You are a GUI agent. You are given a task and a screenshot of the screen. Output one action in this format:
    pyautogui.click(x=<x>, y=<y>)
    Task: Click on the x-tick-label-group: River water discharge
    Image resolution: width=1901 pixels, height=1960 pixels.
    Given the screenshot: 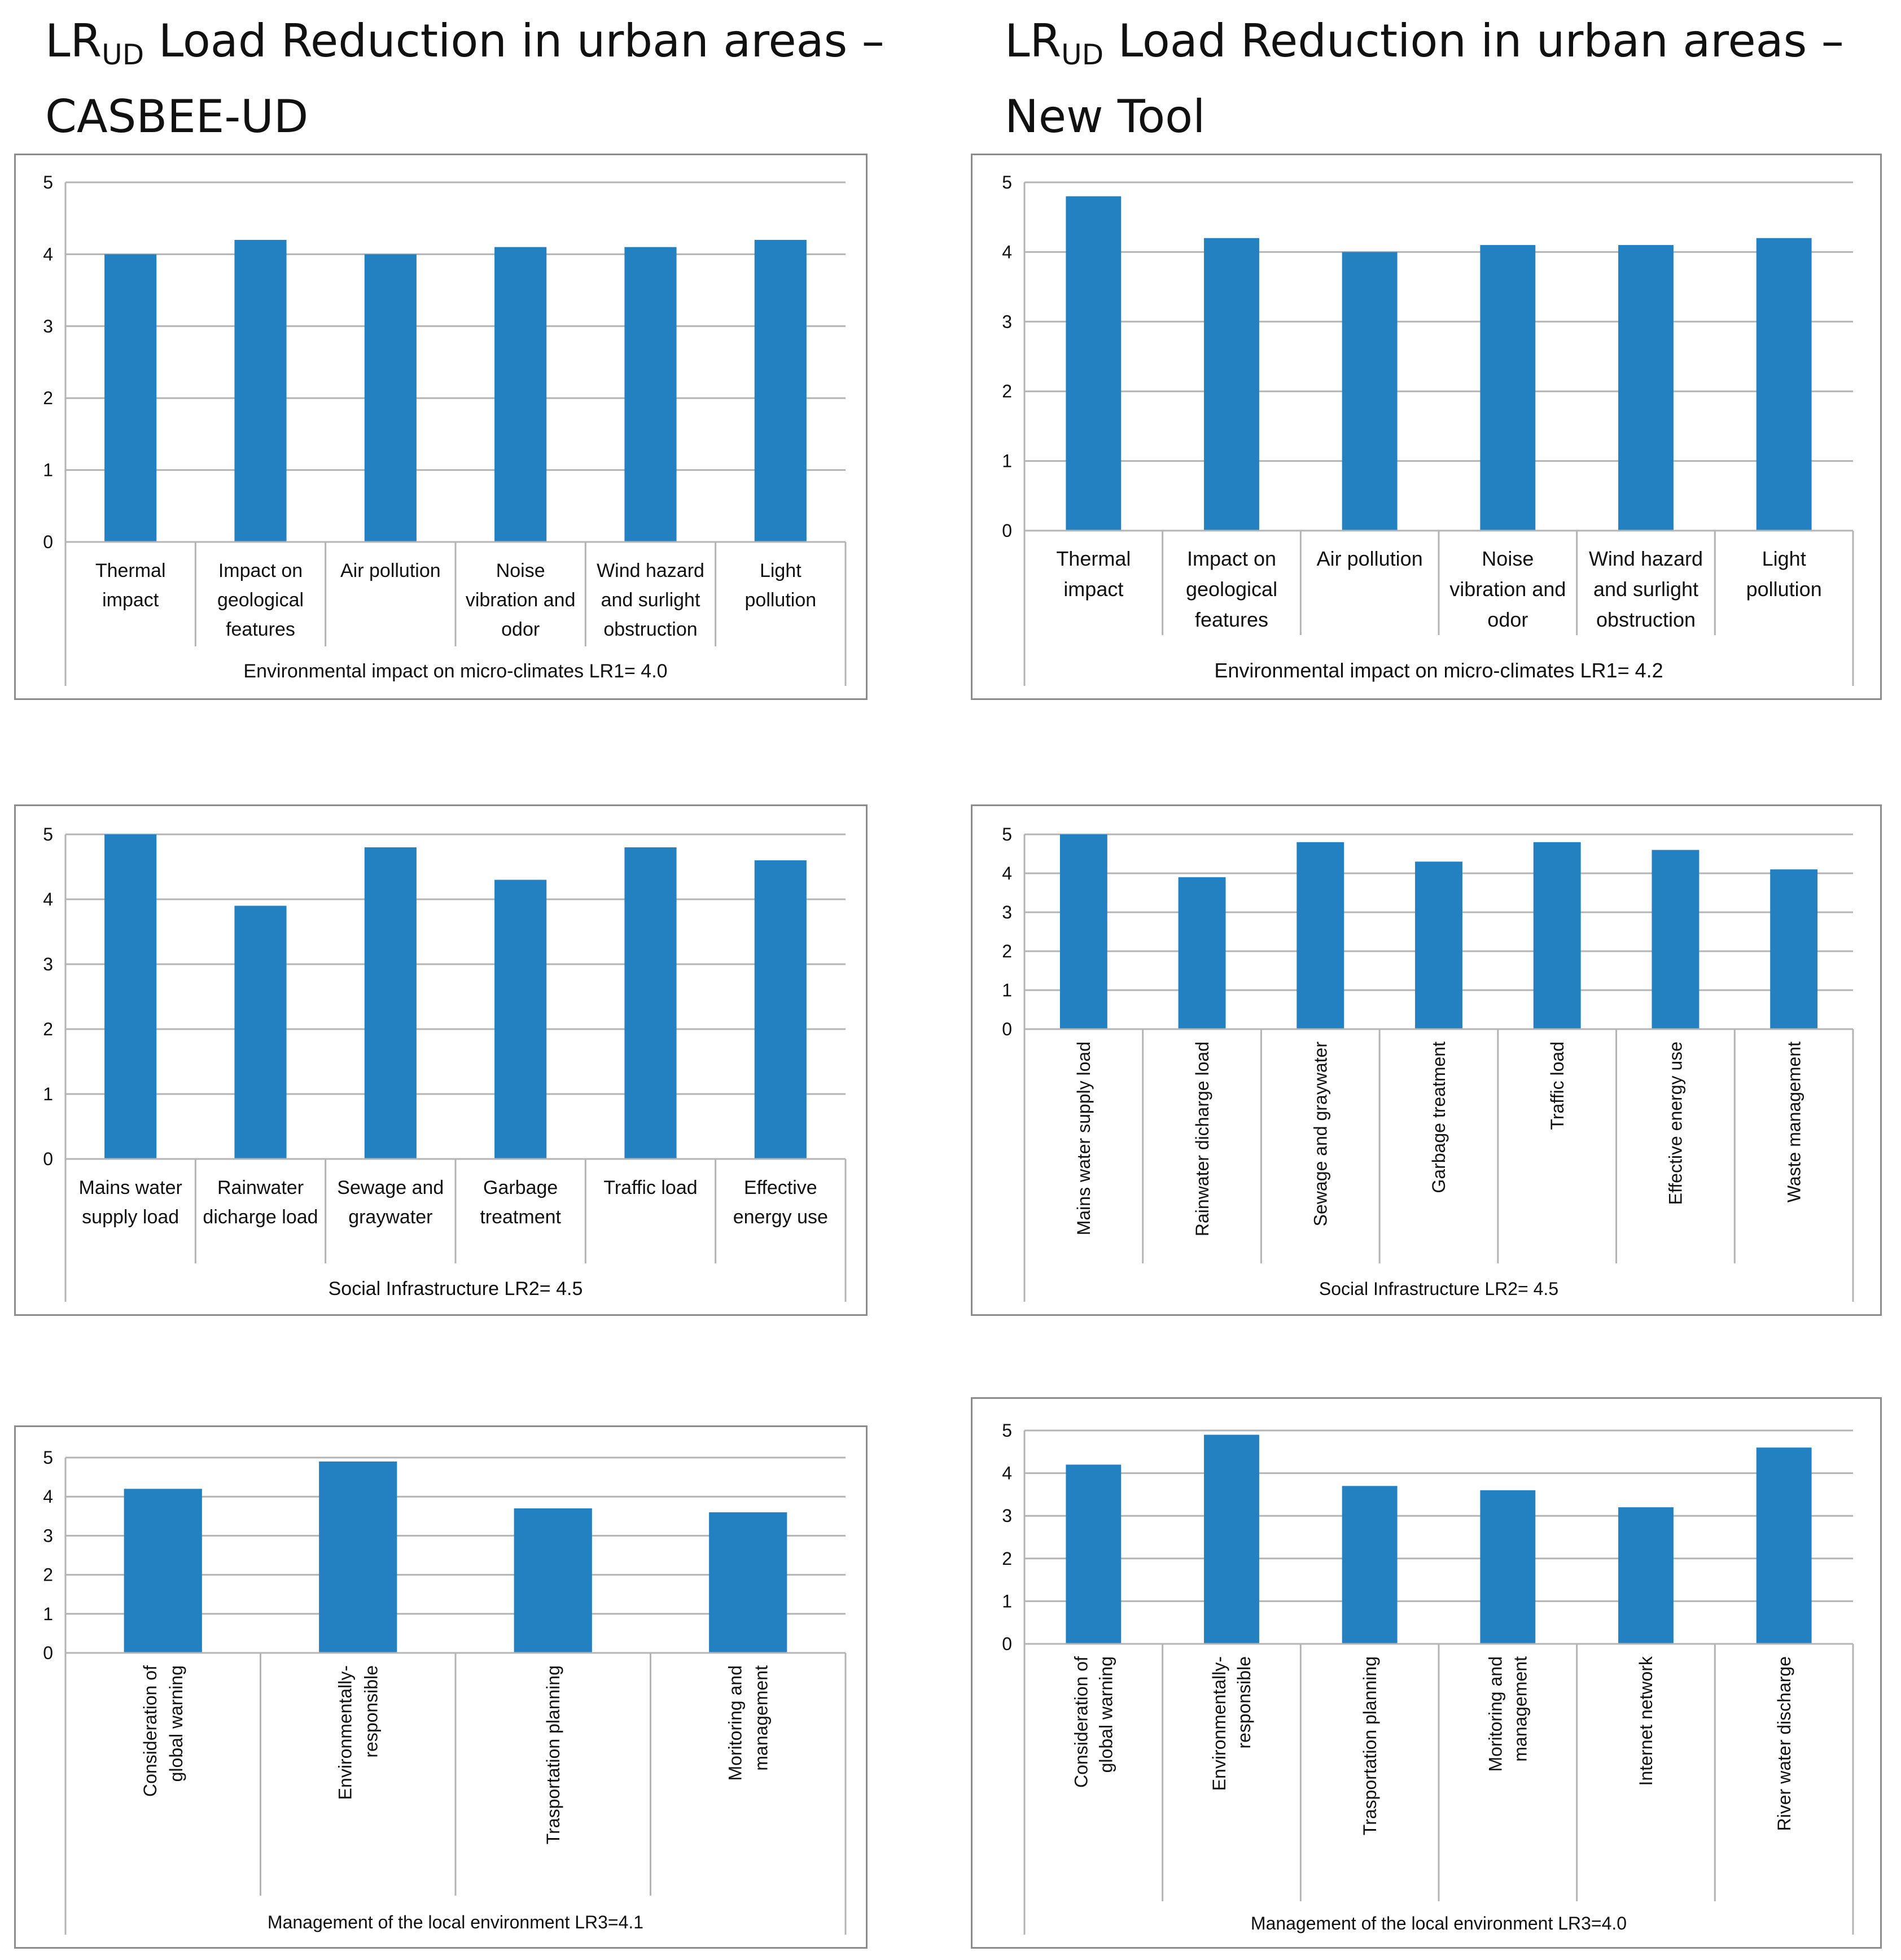 What is the action you would take?
    pyautogui.click(x=1784, y=1743)
    